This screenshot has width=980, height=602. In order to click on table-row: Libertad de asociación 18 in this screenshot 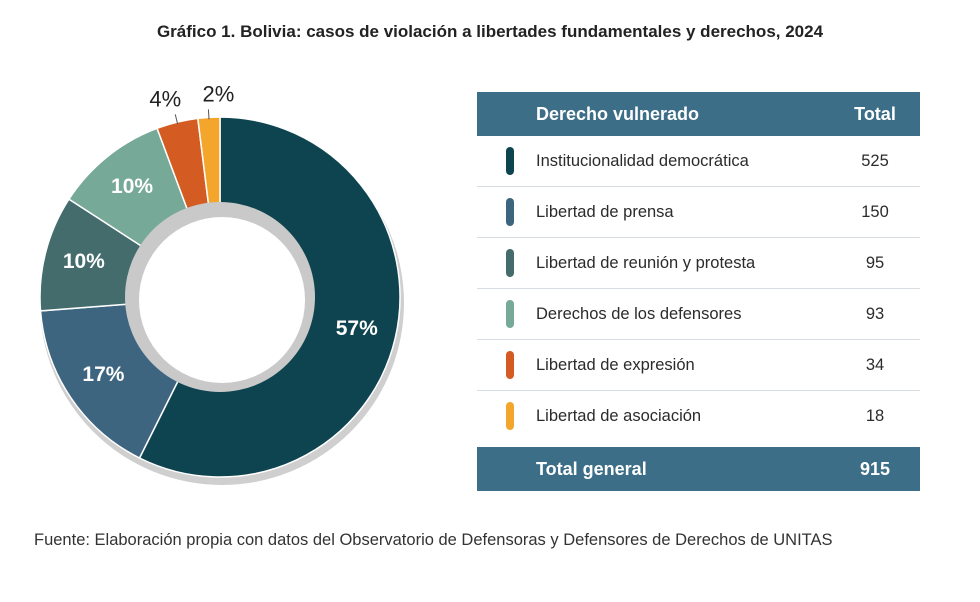, I will do `click(698, 416)`.